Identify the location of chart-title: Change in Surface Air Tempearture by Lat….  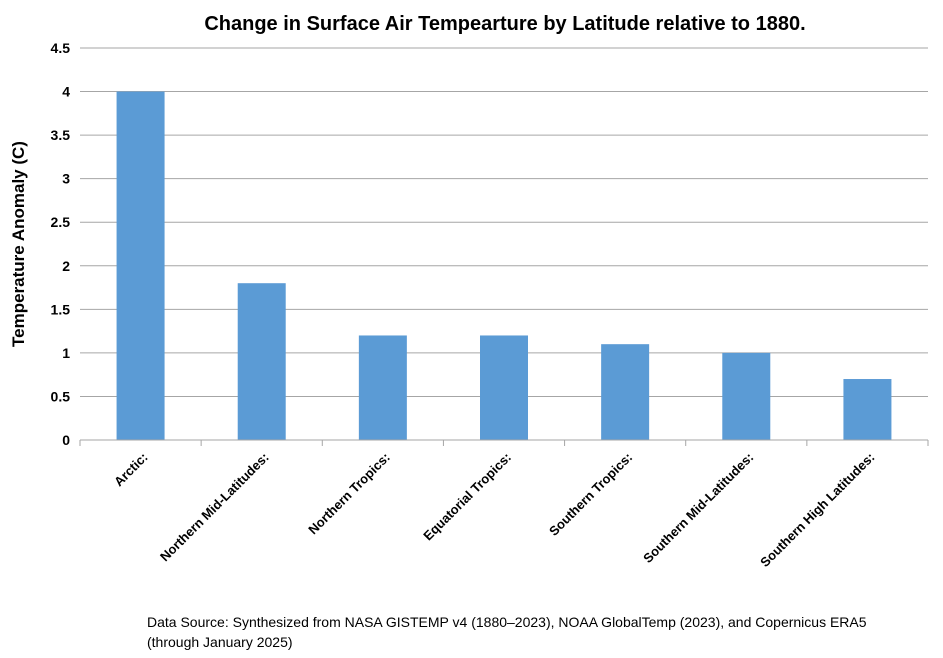
(504, 24).